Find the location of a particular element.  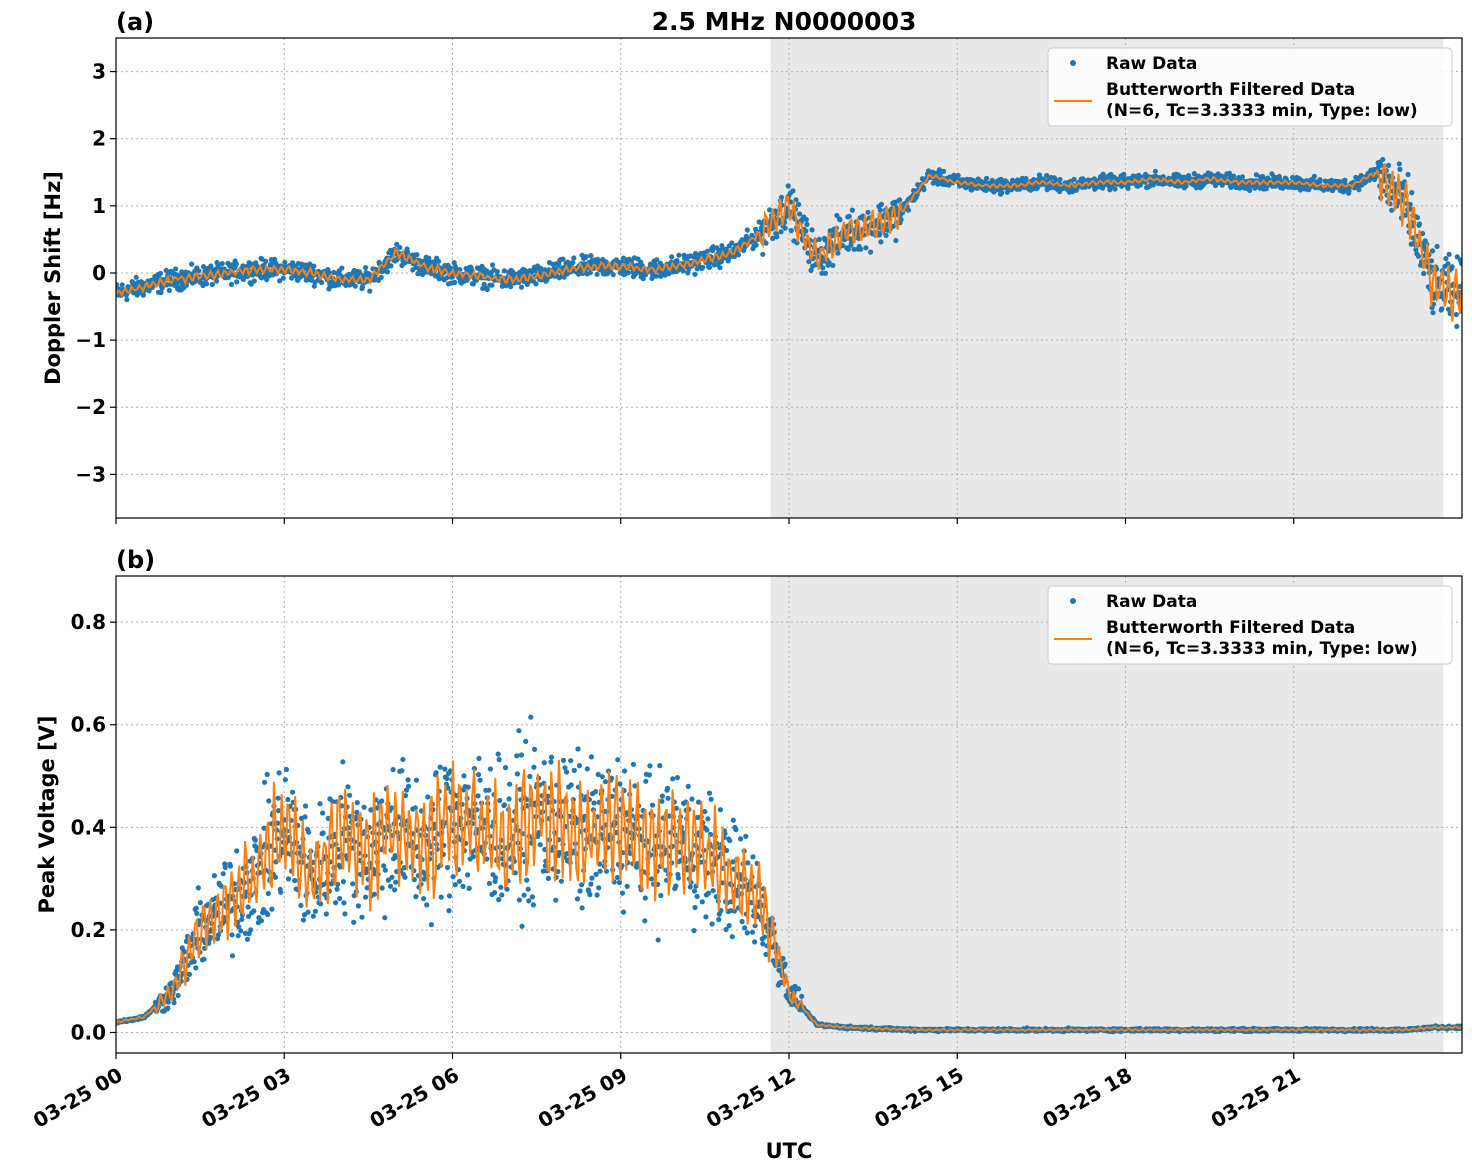

filtered-data-line is located at coordinates (789, 242).